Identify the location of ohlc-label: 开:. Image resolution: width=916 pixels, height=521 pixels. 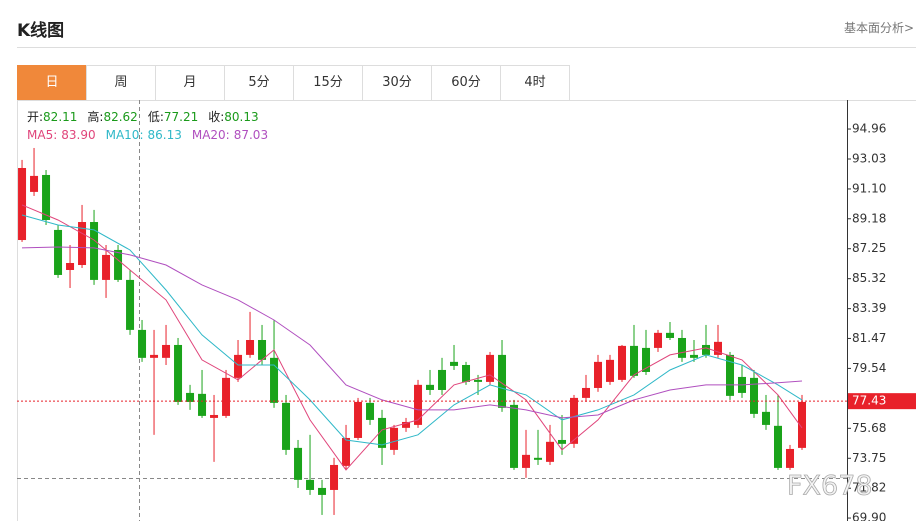
(35, 117).